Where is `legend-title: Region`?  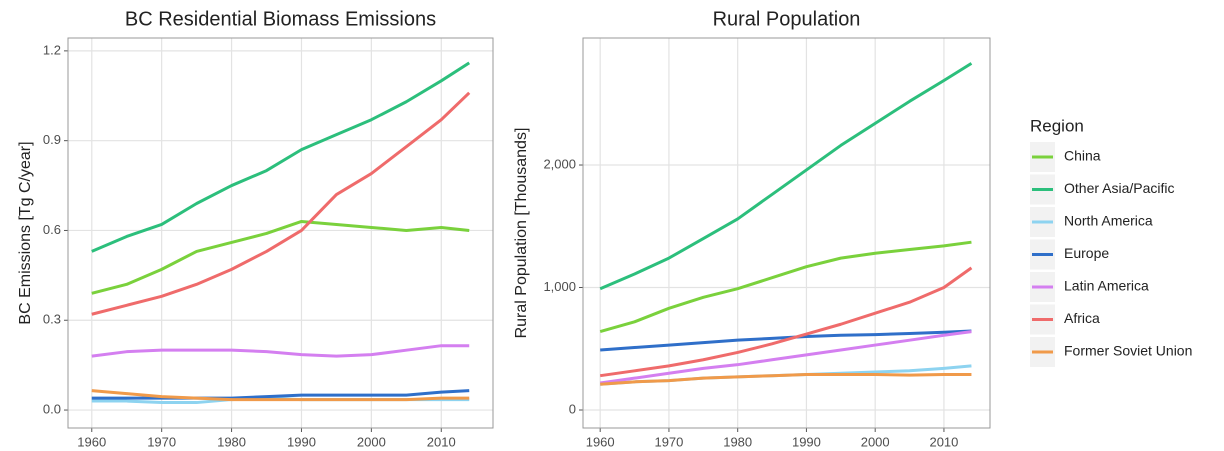 legend-title: Region is located at coordinates (1057, 125).